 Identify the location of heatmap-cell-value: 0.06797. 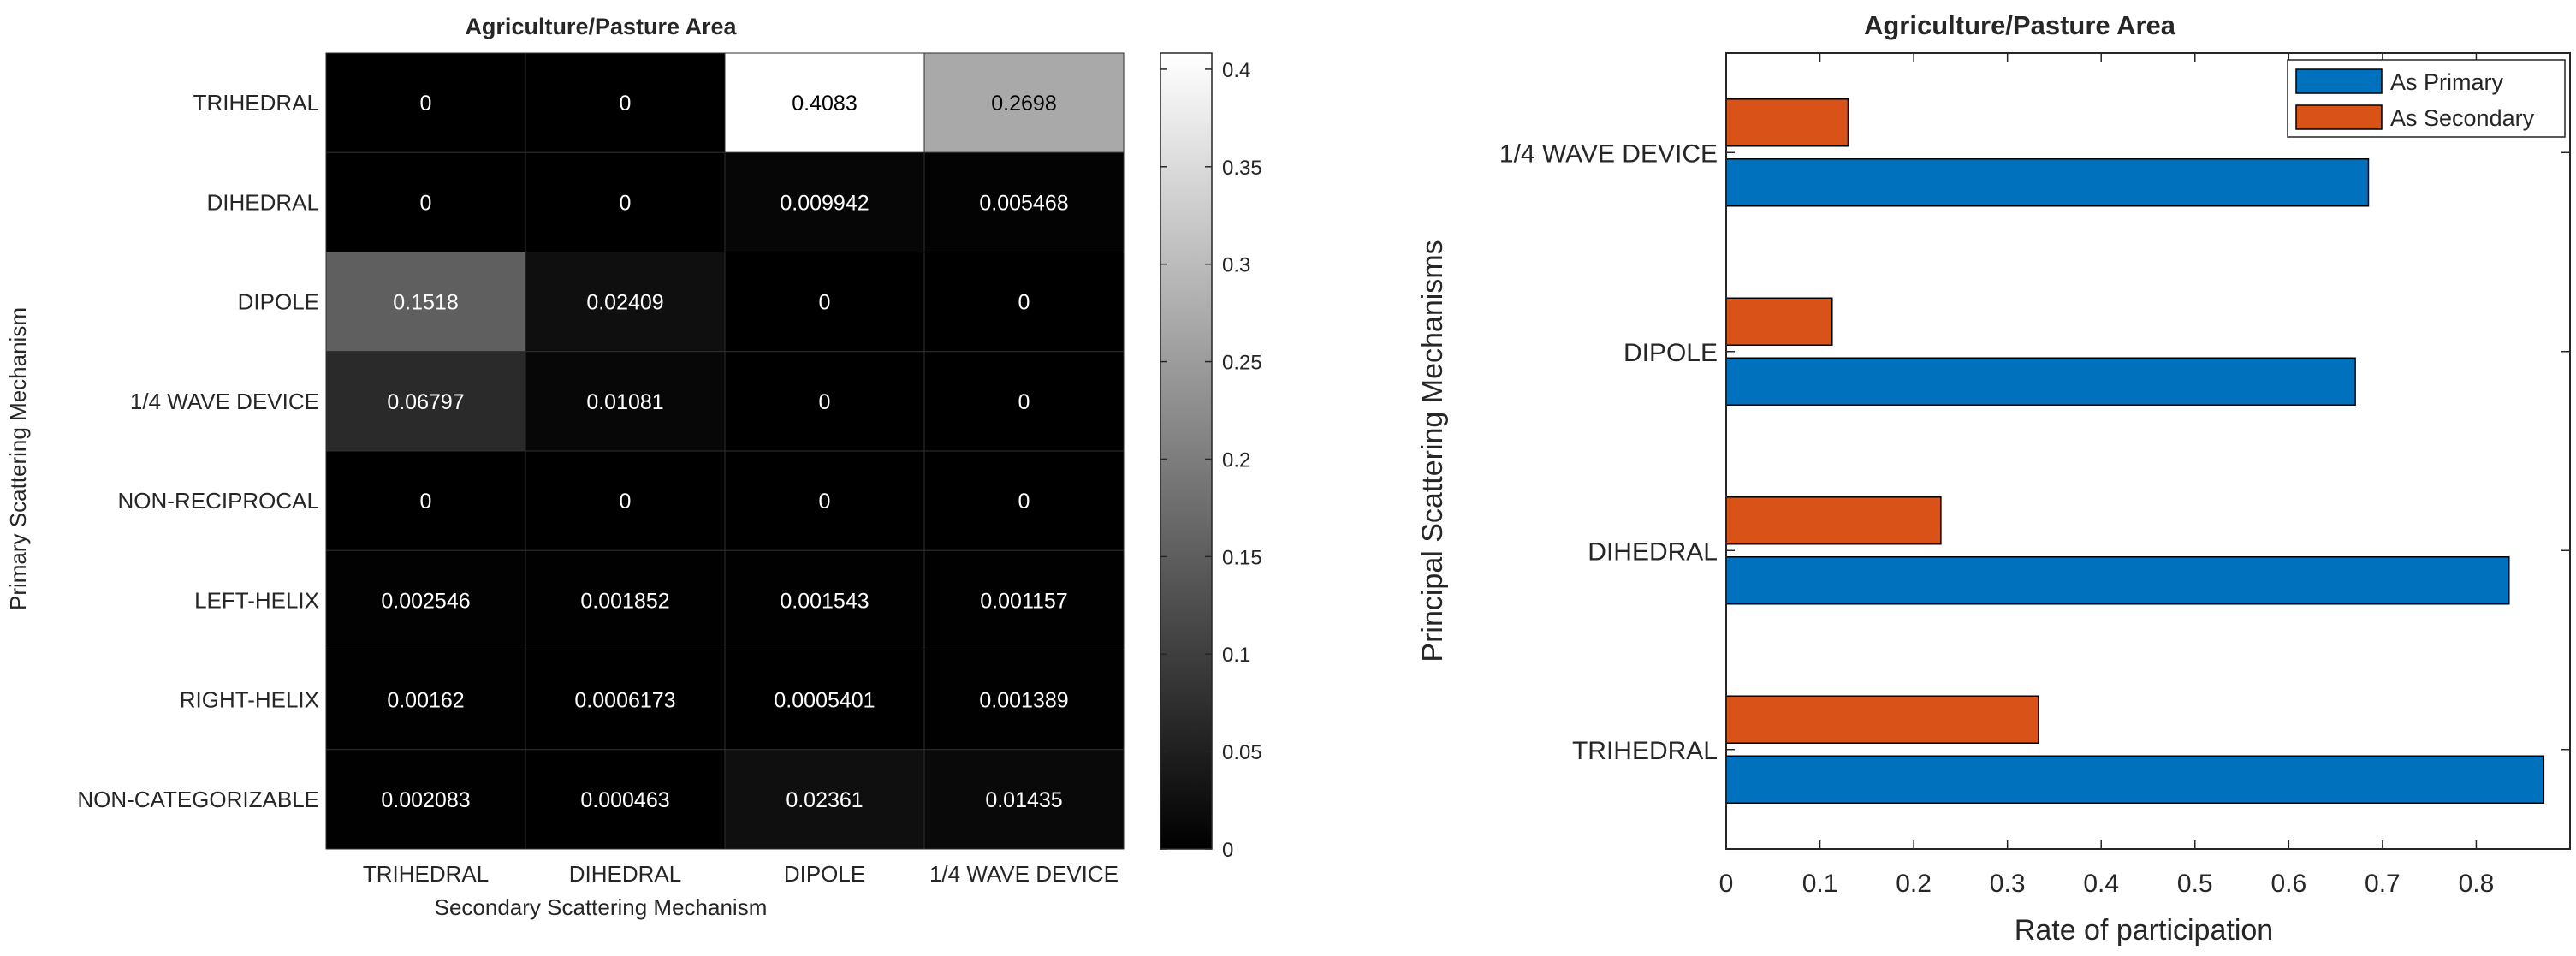
(425, 402).